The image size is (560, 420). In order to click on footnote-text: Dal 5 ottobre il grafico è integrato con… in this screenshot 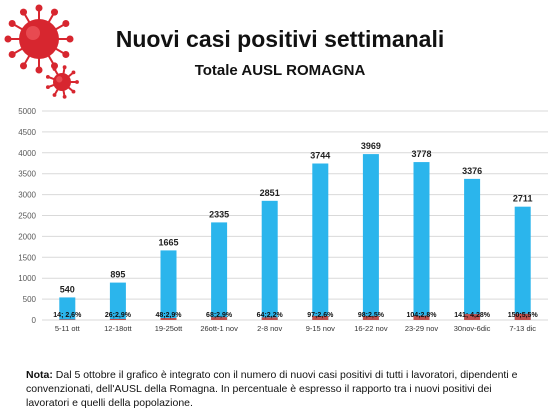, I will do `click(272, 389)`.